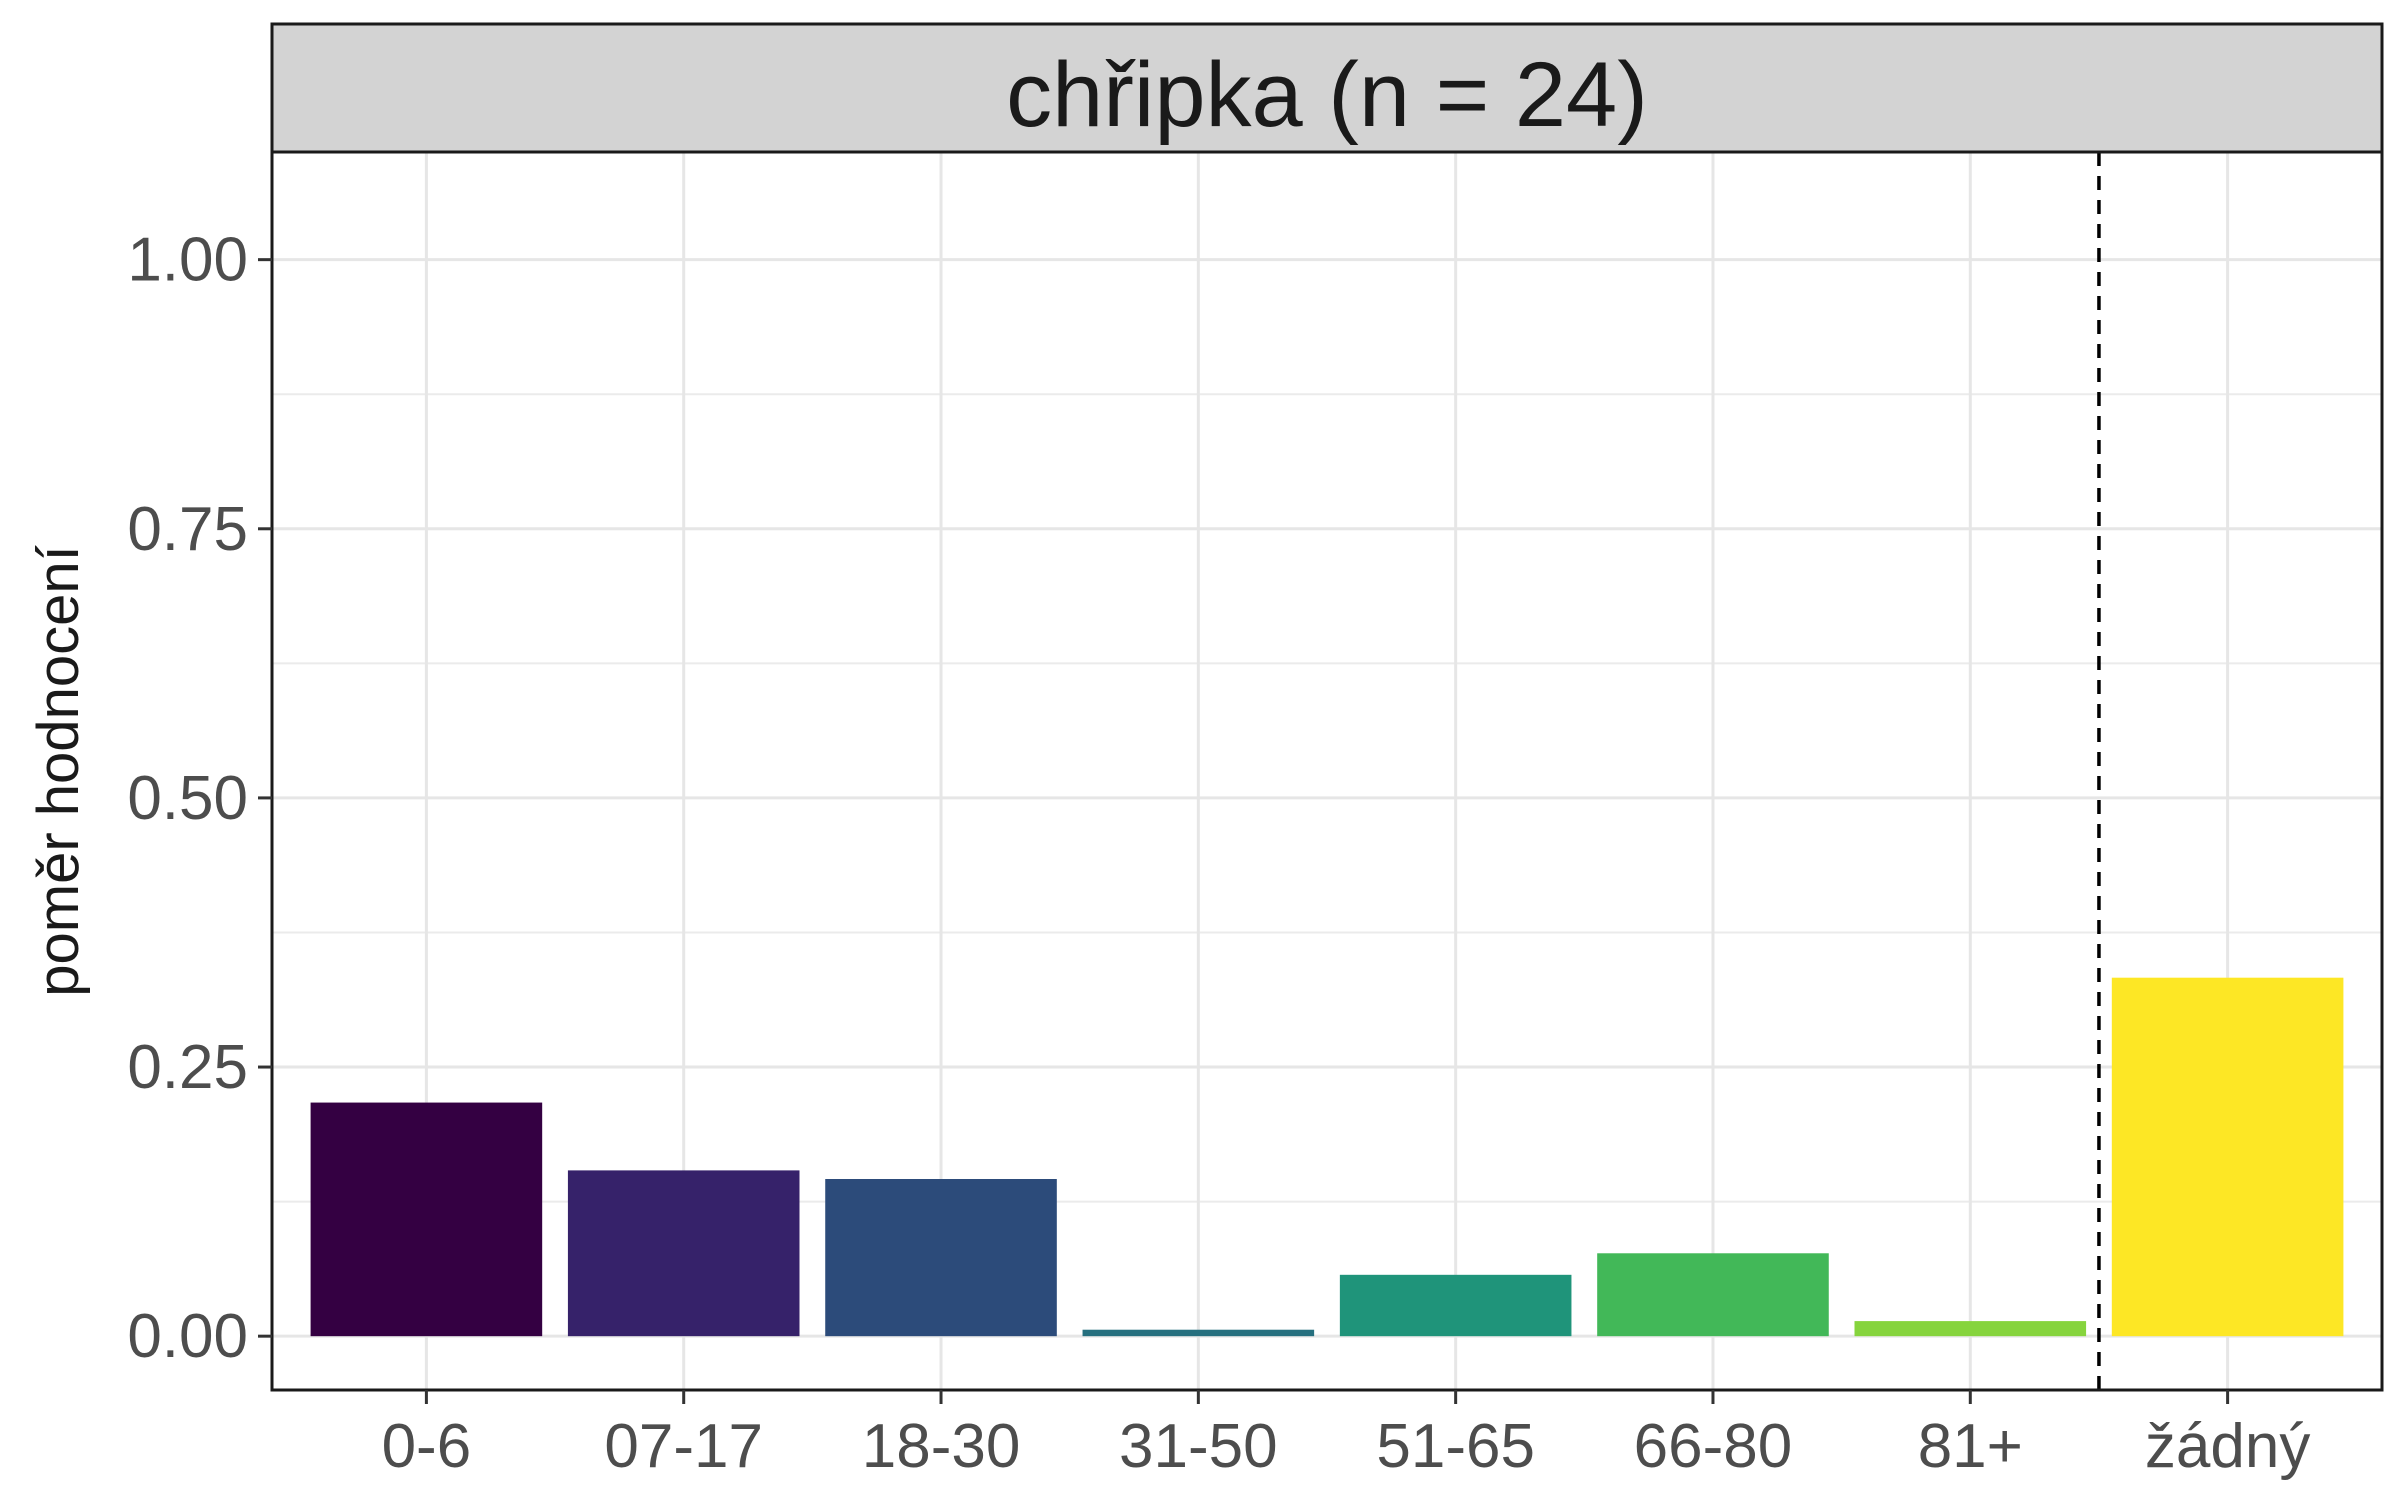 The height and width of the screenshot is (1500, 2400). I want to click on facet-strip, so click(1327, 88).